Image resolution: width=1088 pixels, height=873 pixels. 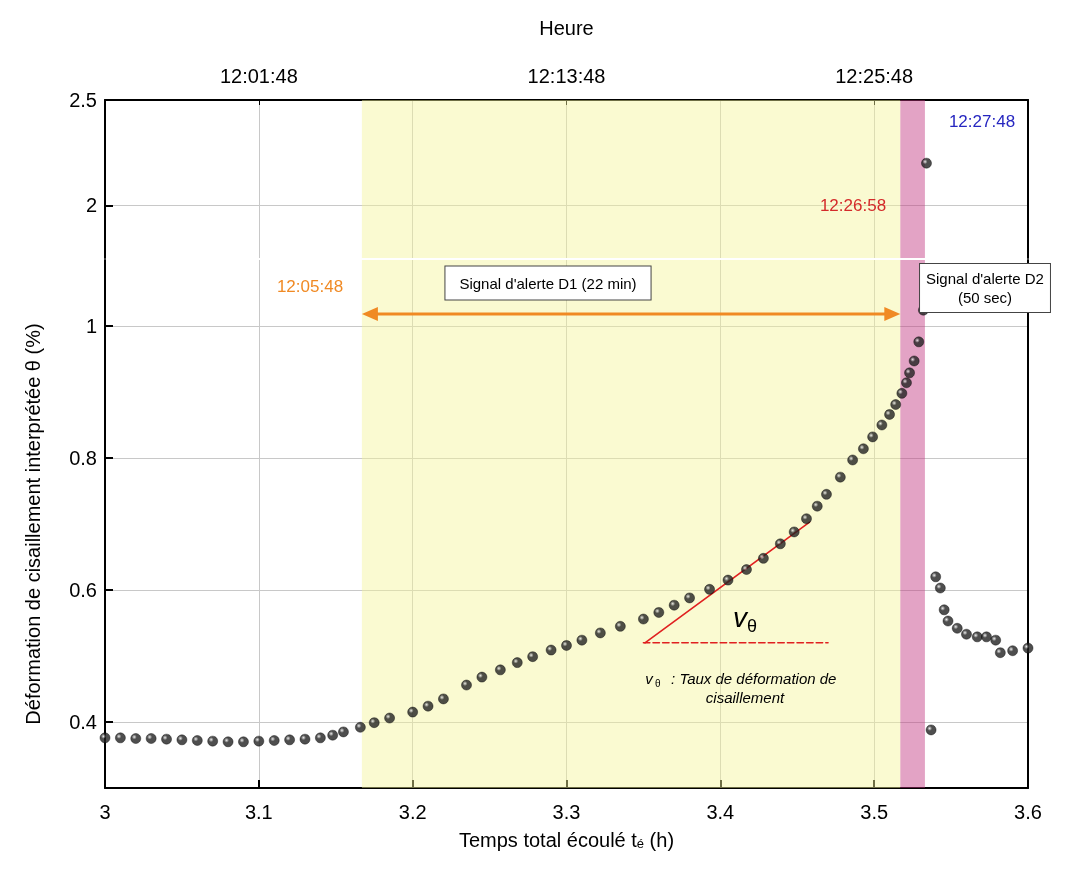 I want to click on x-tick-label: 3.4, so click(x=720, y=812).